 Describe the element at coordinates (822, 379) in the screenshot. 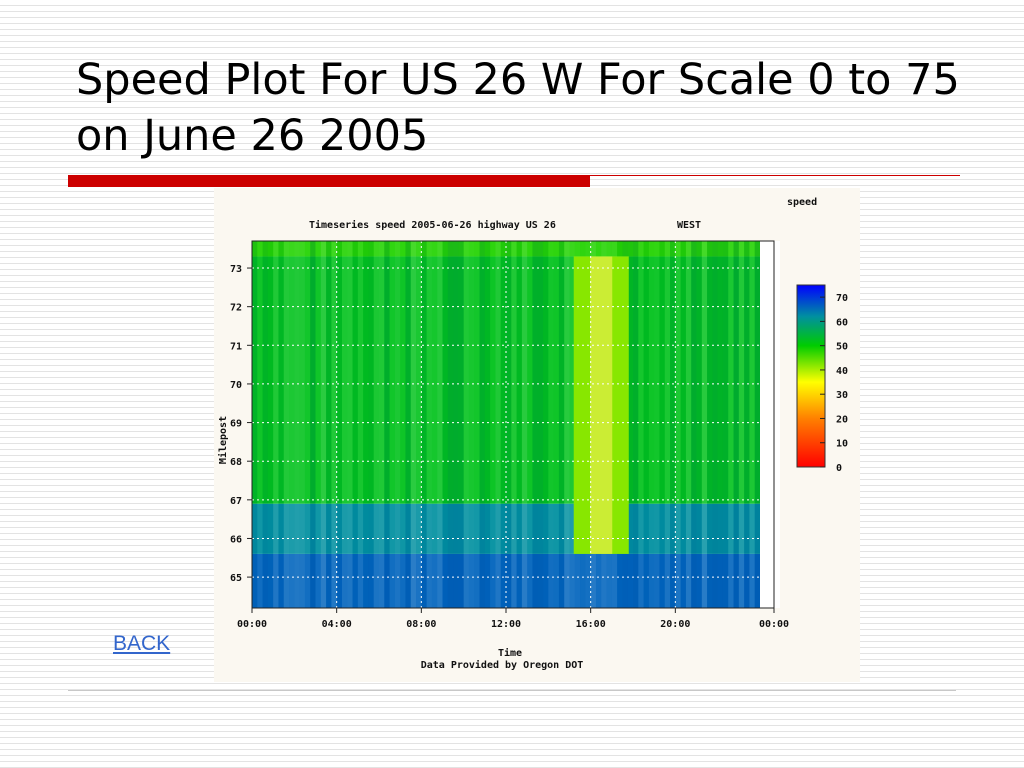

I see `colorbar: 0 10 20 30 40 50 60 70` at that location.